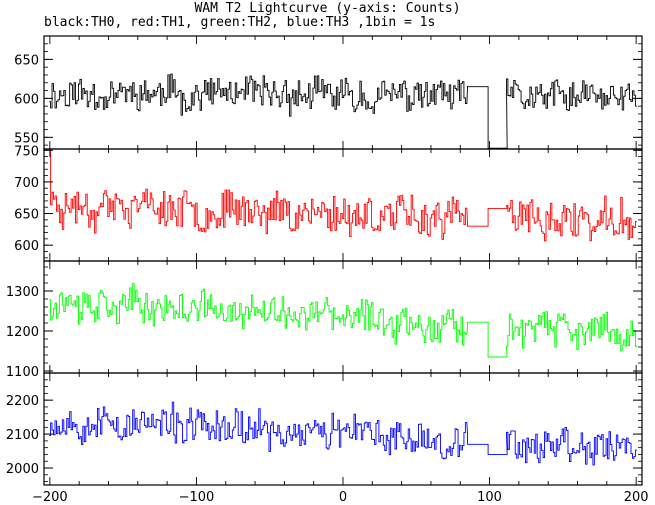 The height and width of the screenshot is (505, 655). What do you see at coordinates (26, 138) in the screenshot?
I see `y-tick-label: 550` at bounding box center [26, 138].